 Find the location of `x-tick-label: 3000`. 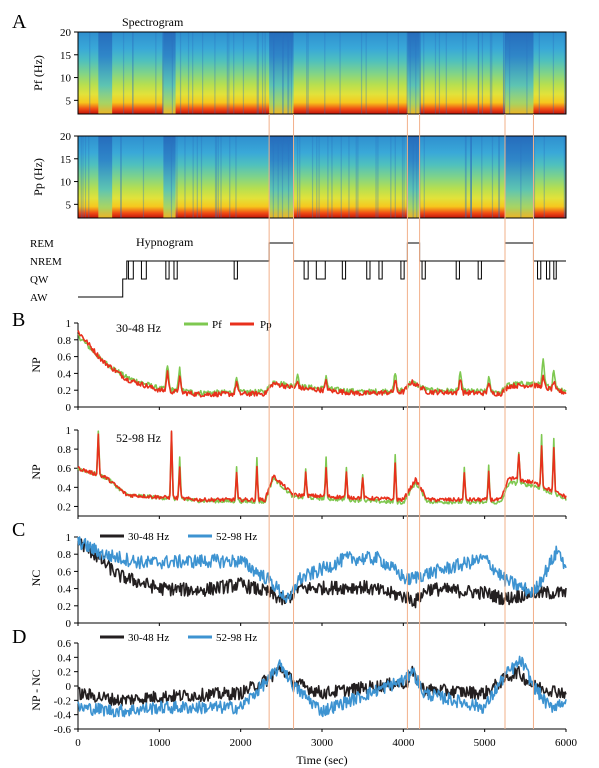

x-tick-label: 3000 is located at coordinates (322, 743).